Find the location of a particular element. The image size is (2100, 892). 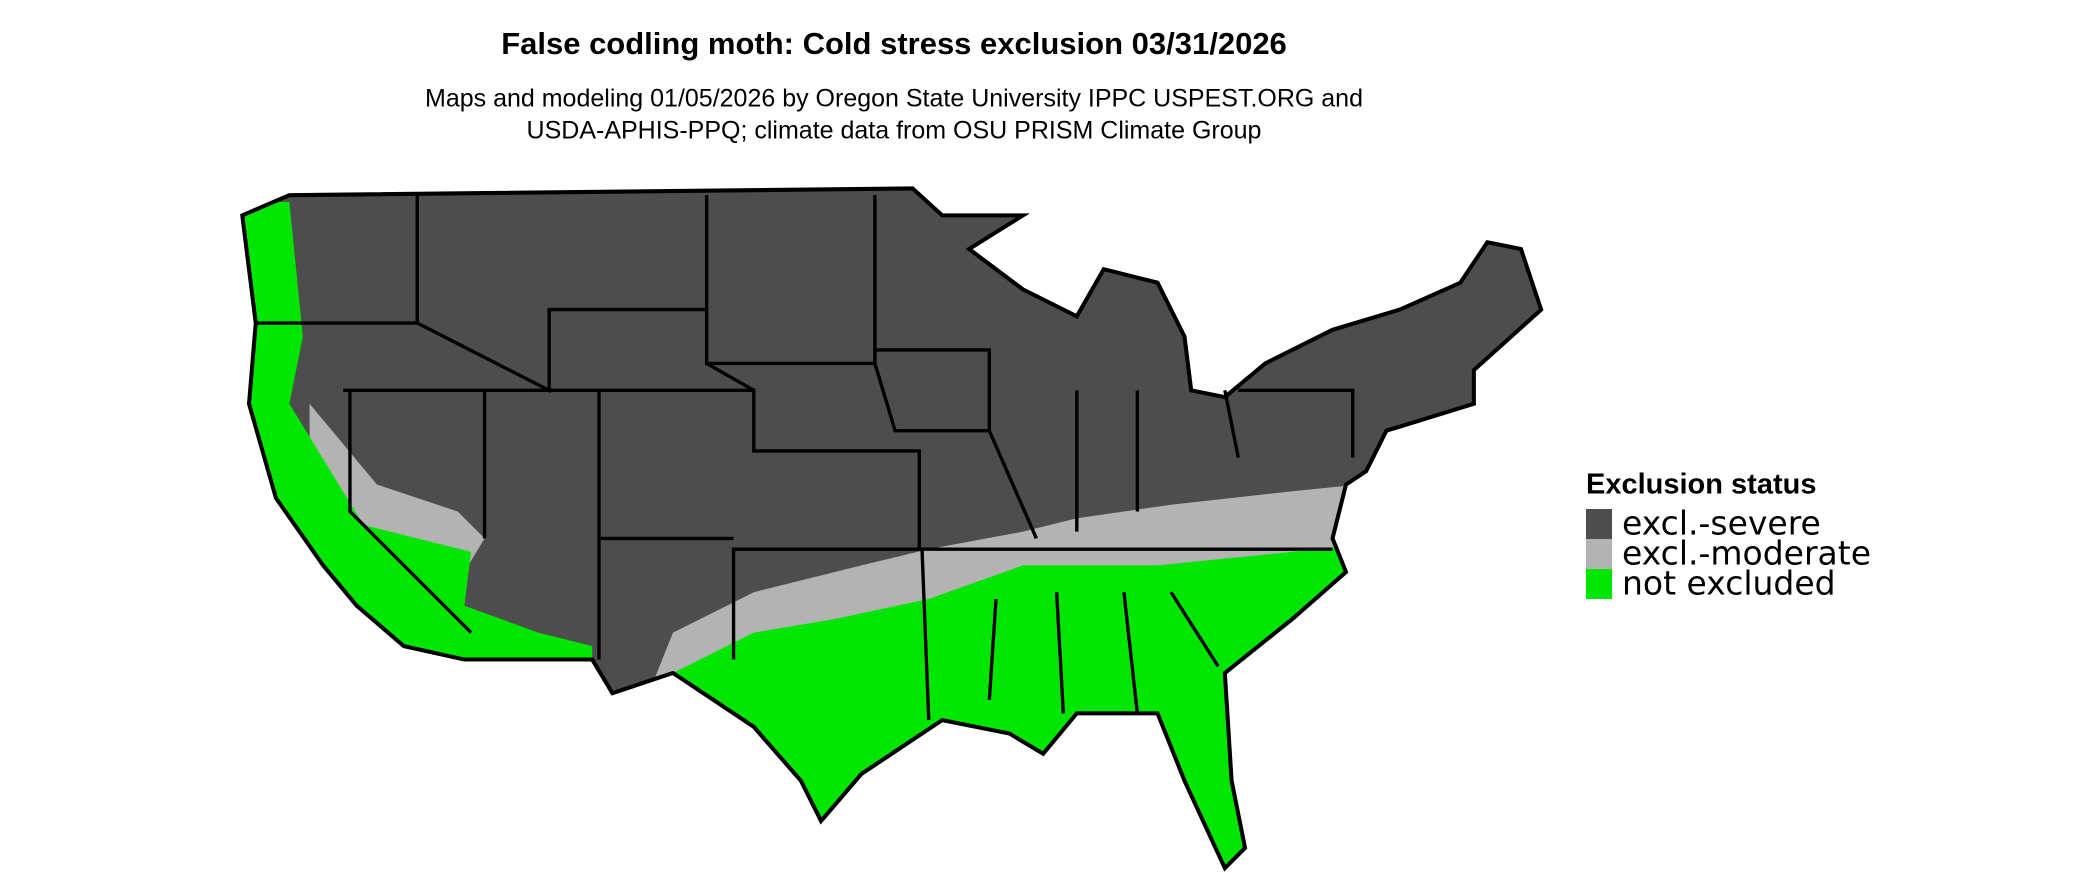

legend-label: not excluded is located at coordinates (1729, 583).